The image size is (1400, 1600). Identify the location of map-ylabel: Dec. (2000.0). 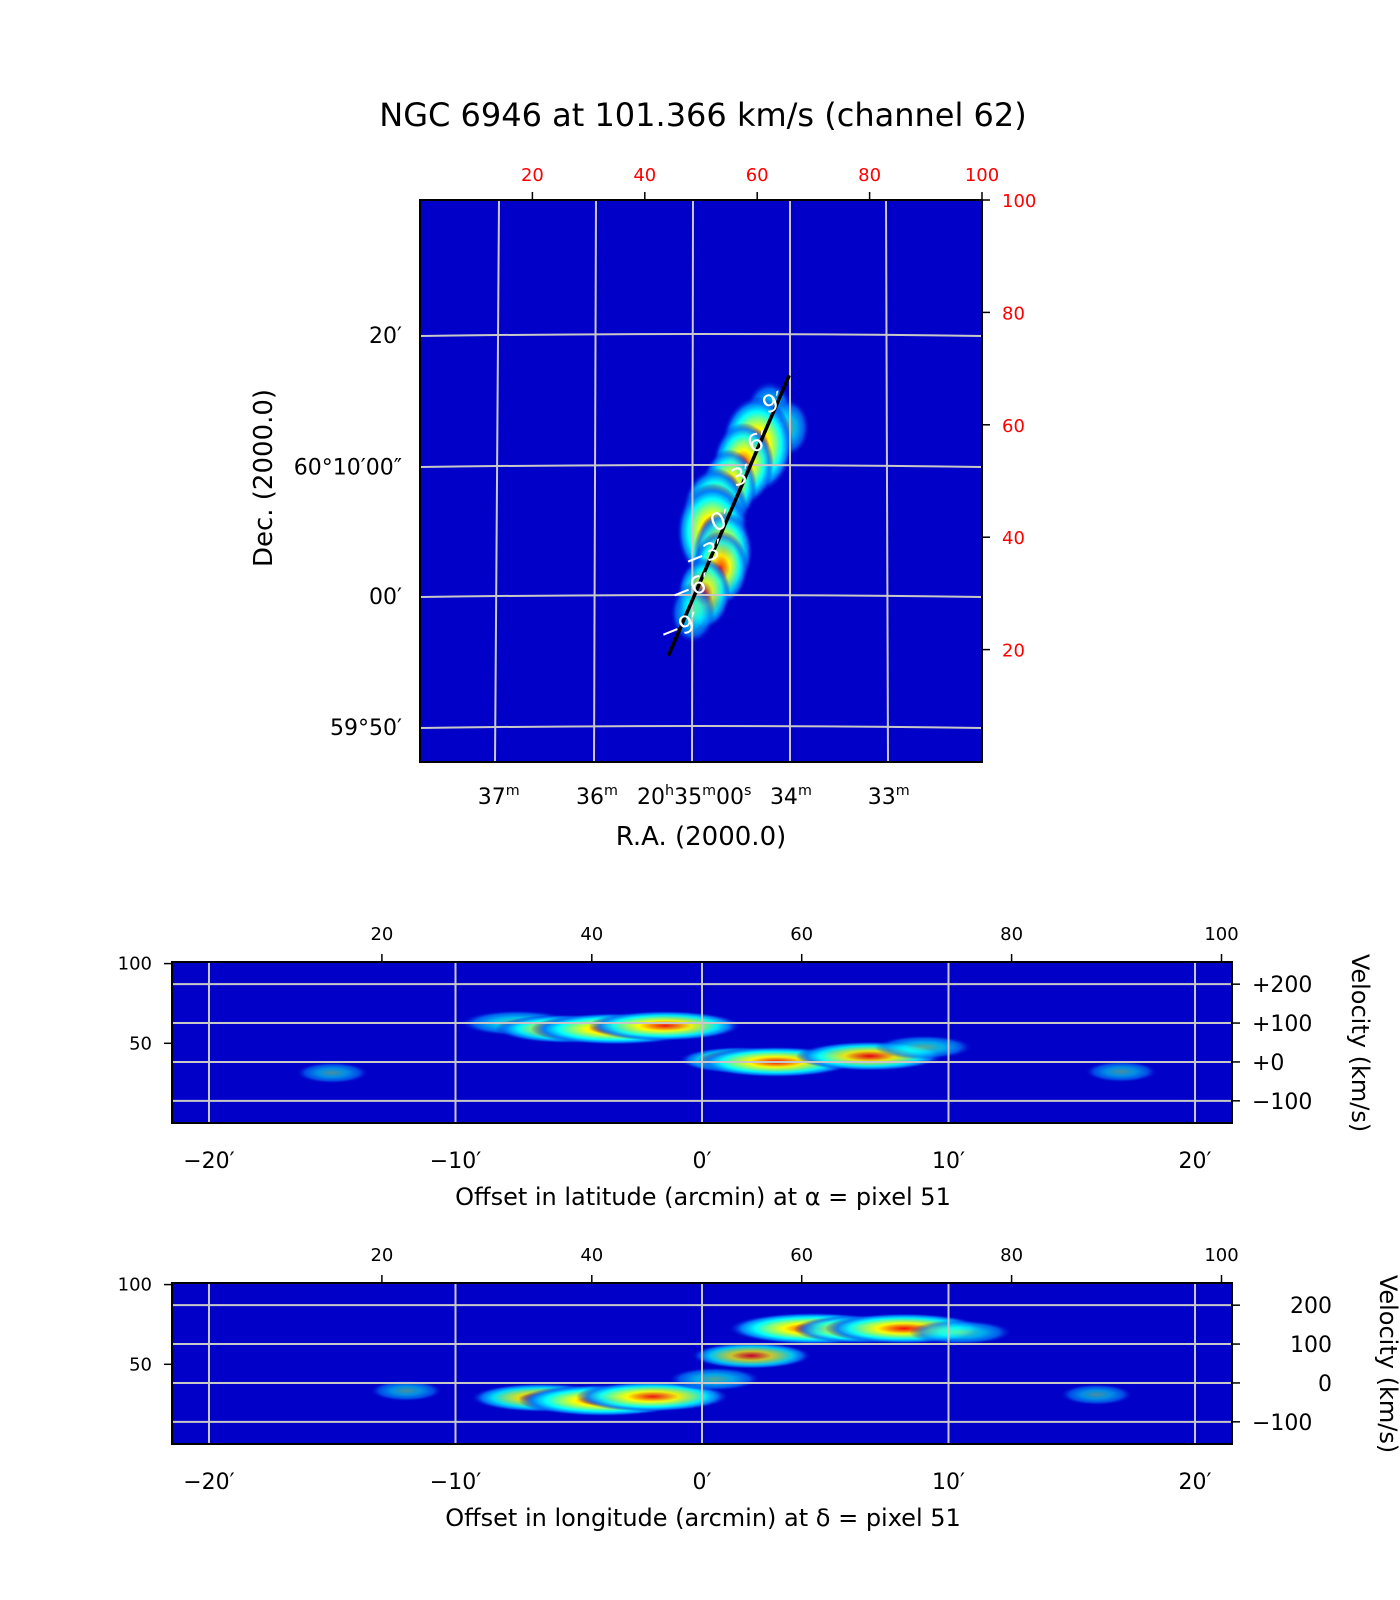
(264, 478).